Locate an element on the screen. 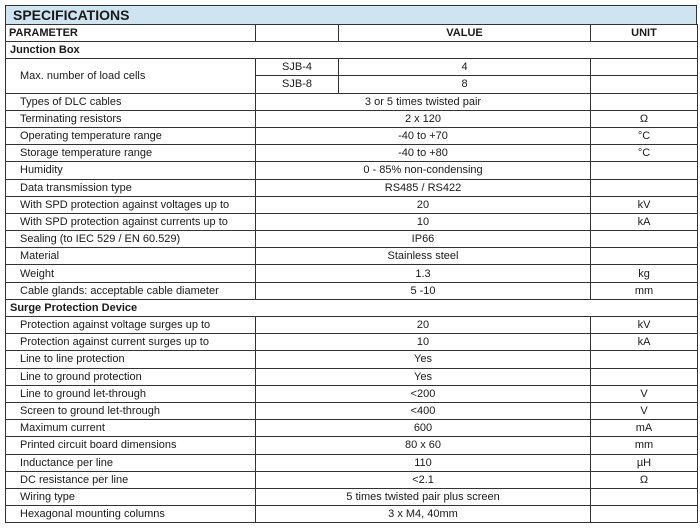  parameter-cell: Line to line protection is located at coordinates (130, 359).